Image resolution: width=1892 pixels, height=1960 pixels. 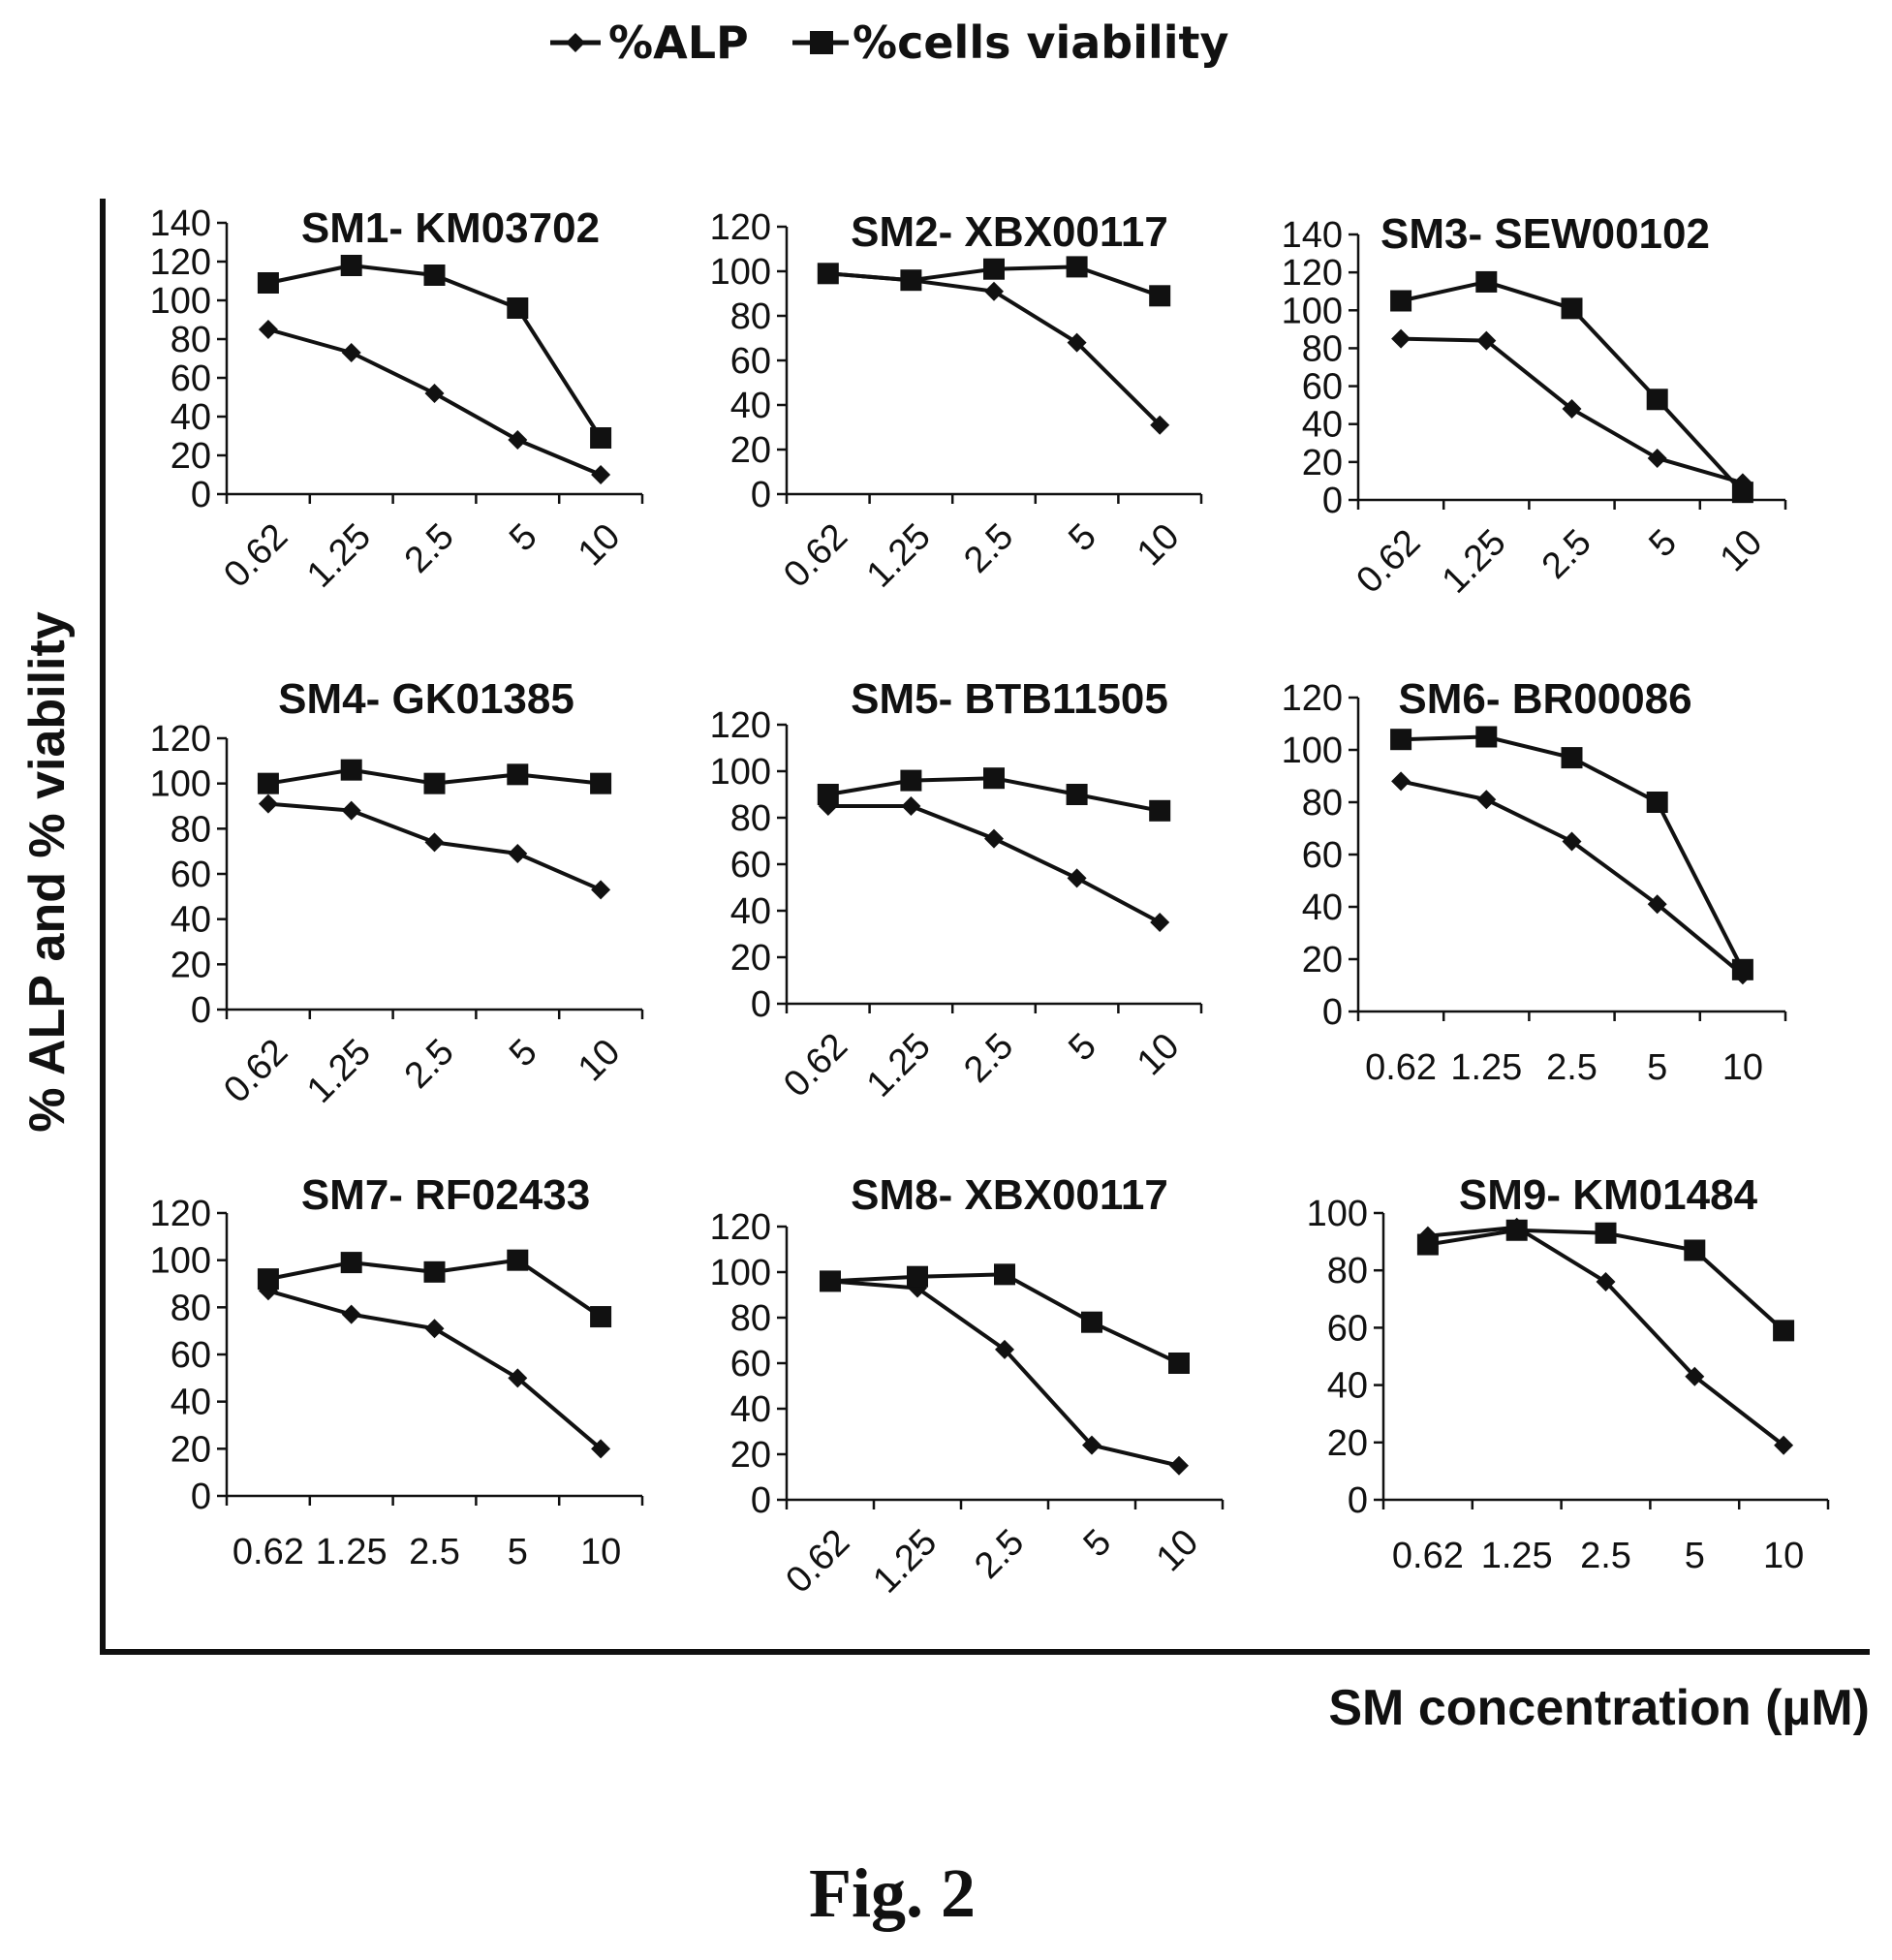 What do you see at coordinates (47, 872) in the screenshot?
I see `shared-y-axis-title: % ALP and % viability` at bounding box center [47, 872].